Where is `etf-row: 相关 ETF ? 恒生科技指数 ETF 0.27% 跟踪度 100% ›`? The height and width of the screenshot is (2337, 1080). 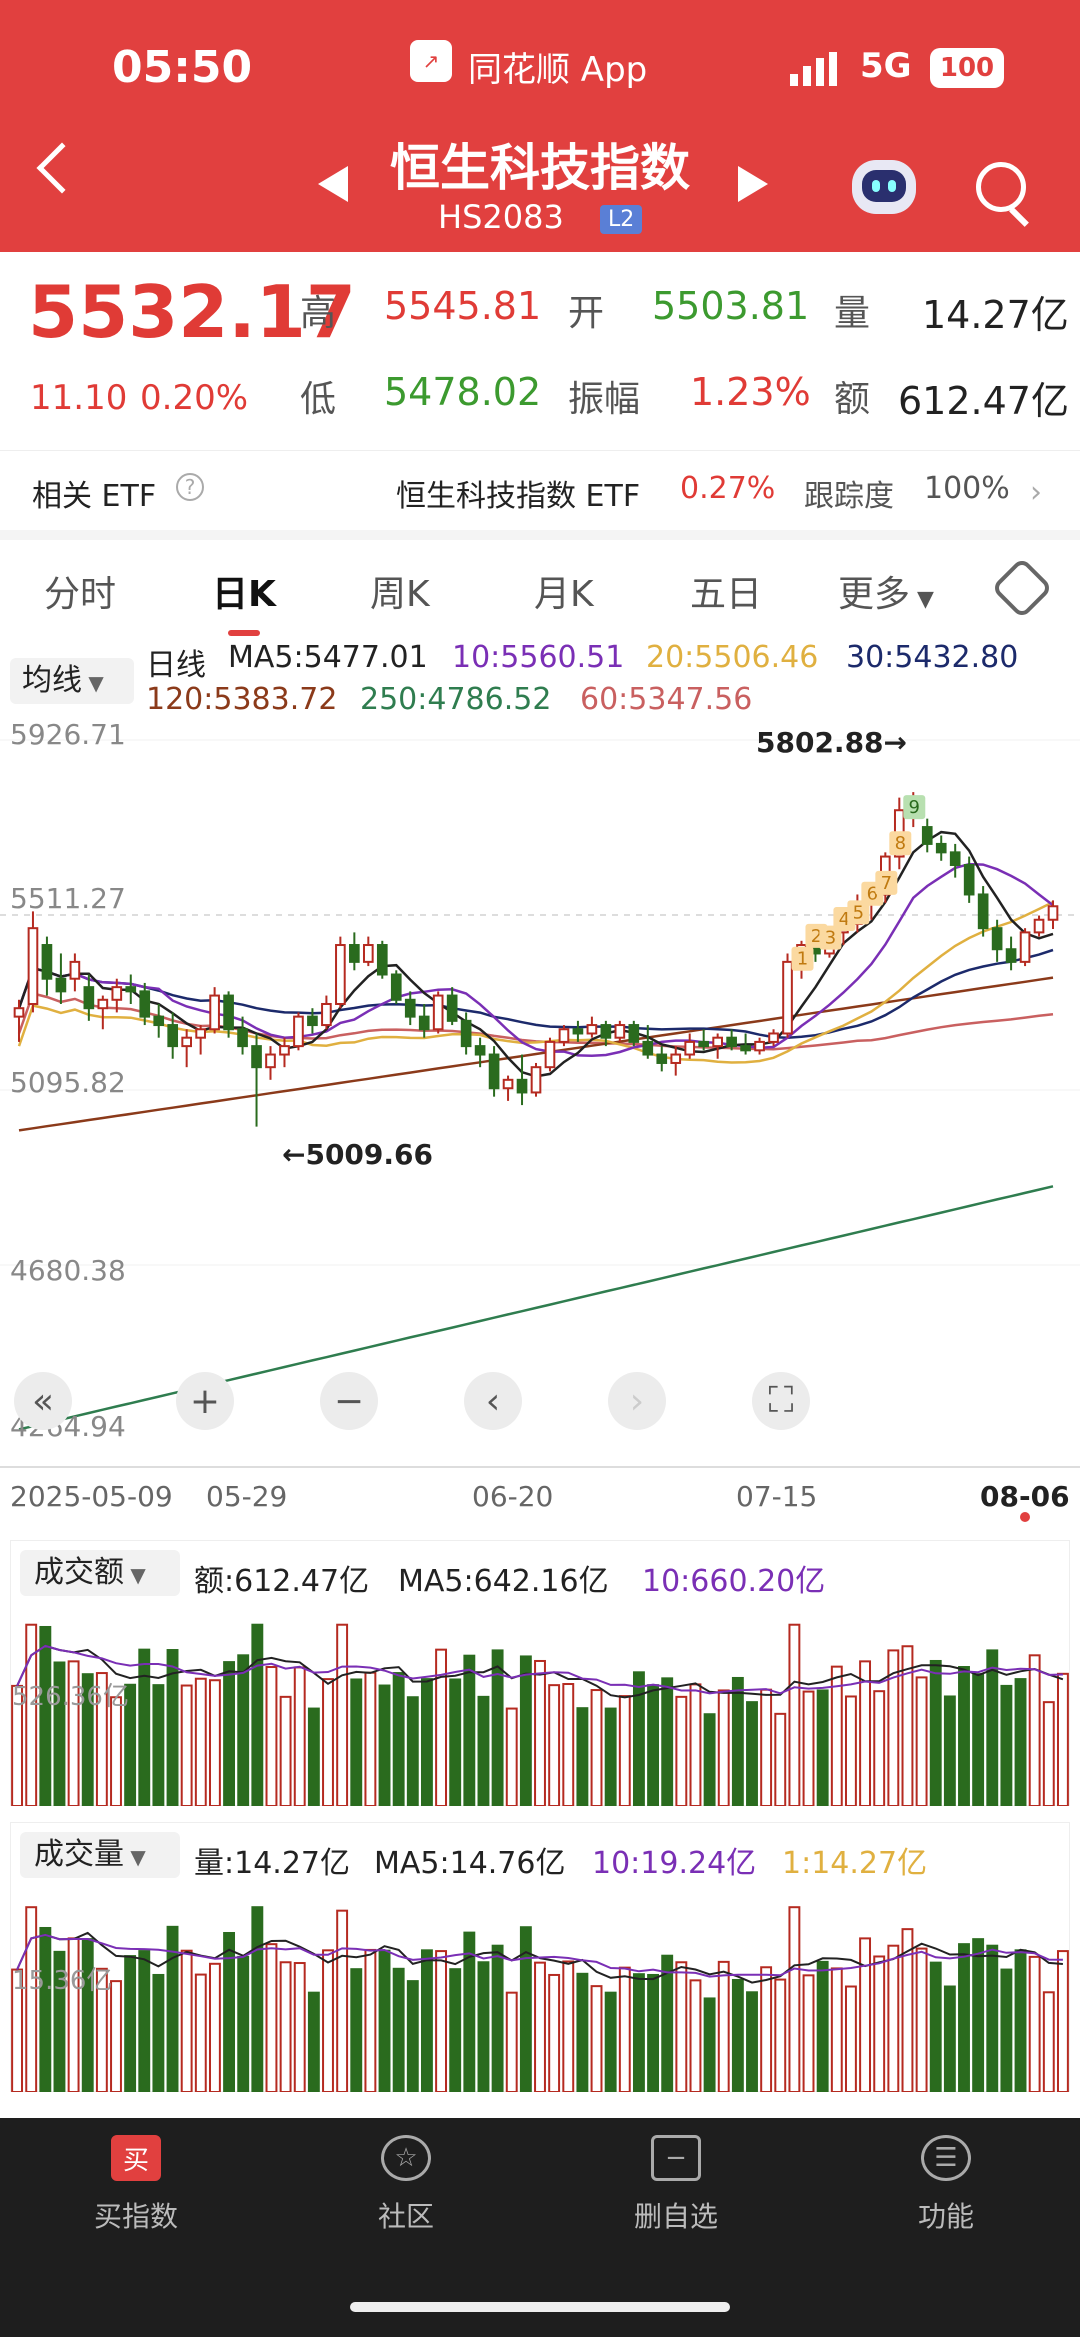 etf-row: 相关 ETF ? 恒生科技指数 ETF 0.27% 跟踪度 100% › is located at coordinates (540, 490).